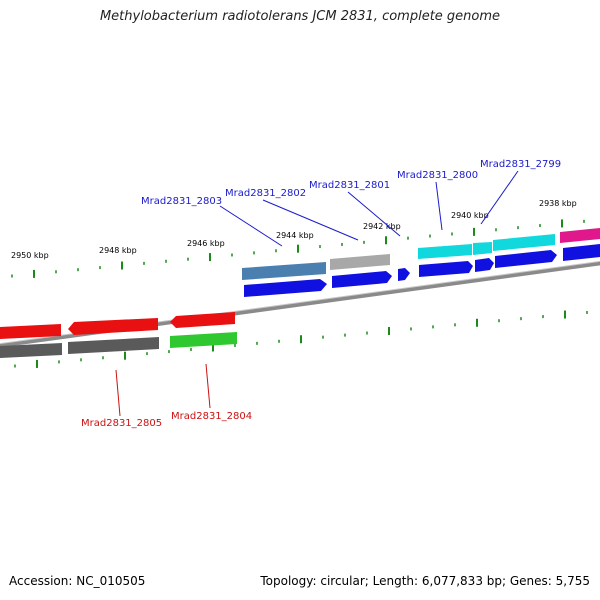  I want to click on forward-cds-track, so click(422, 270).